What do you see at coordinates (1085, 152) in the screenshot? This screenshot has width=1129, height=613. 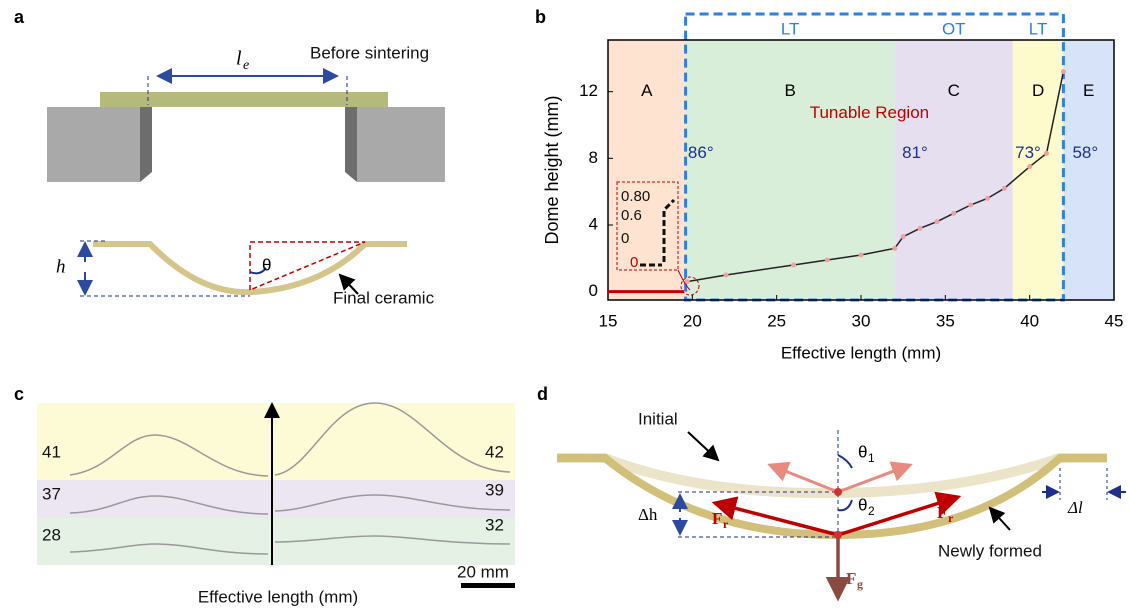 I see `annotation: 58°` at bounding box center [1085, 152].